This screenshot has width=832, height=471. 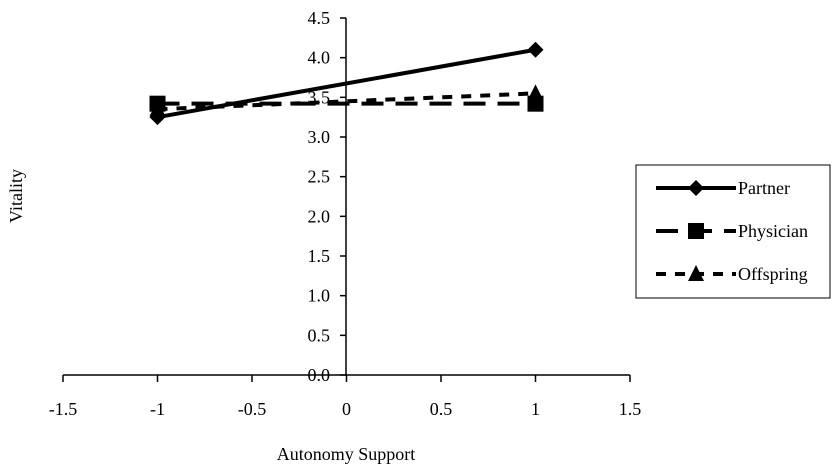 I want to click on x-tick-label: 1, so click(x=535, y=409).